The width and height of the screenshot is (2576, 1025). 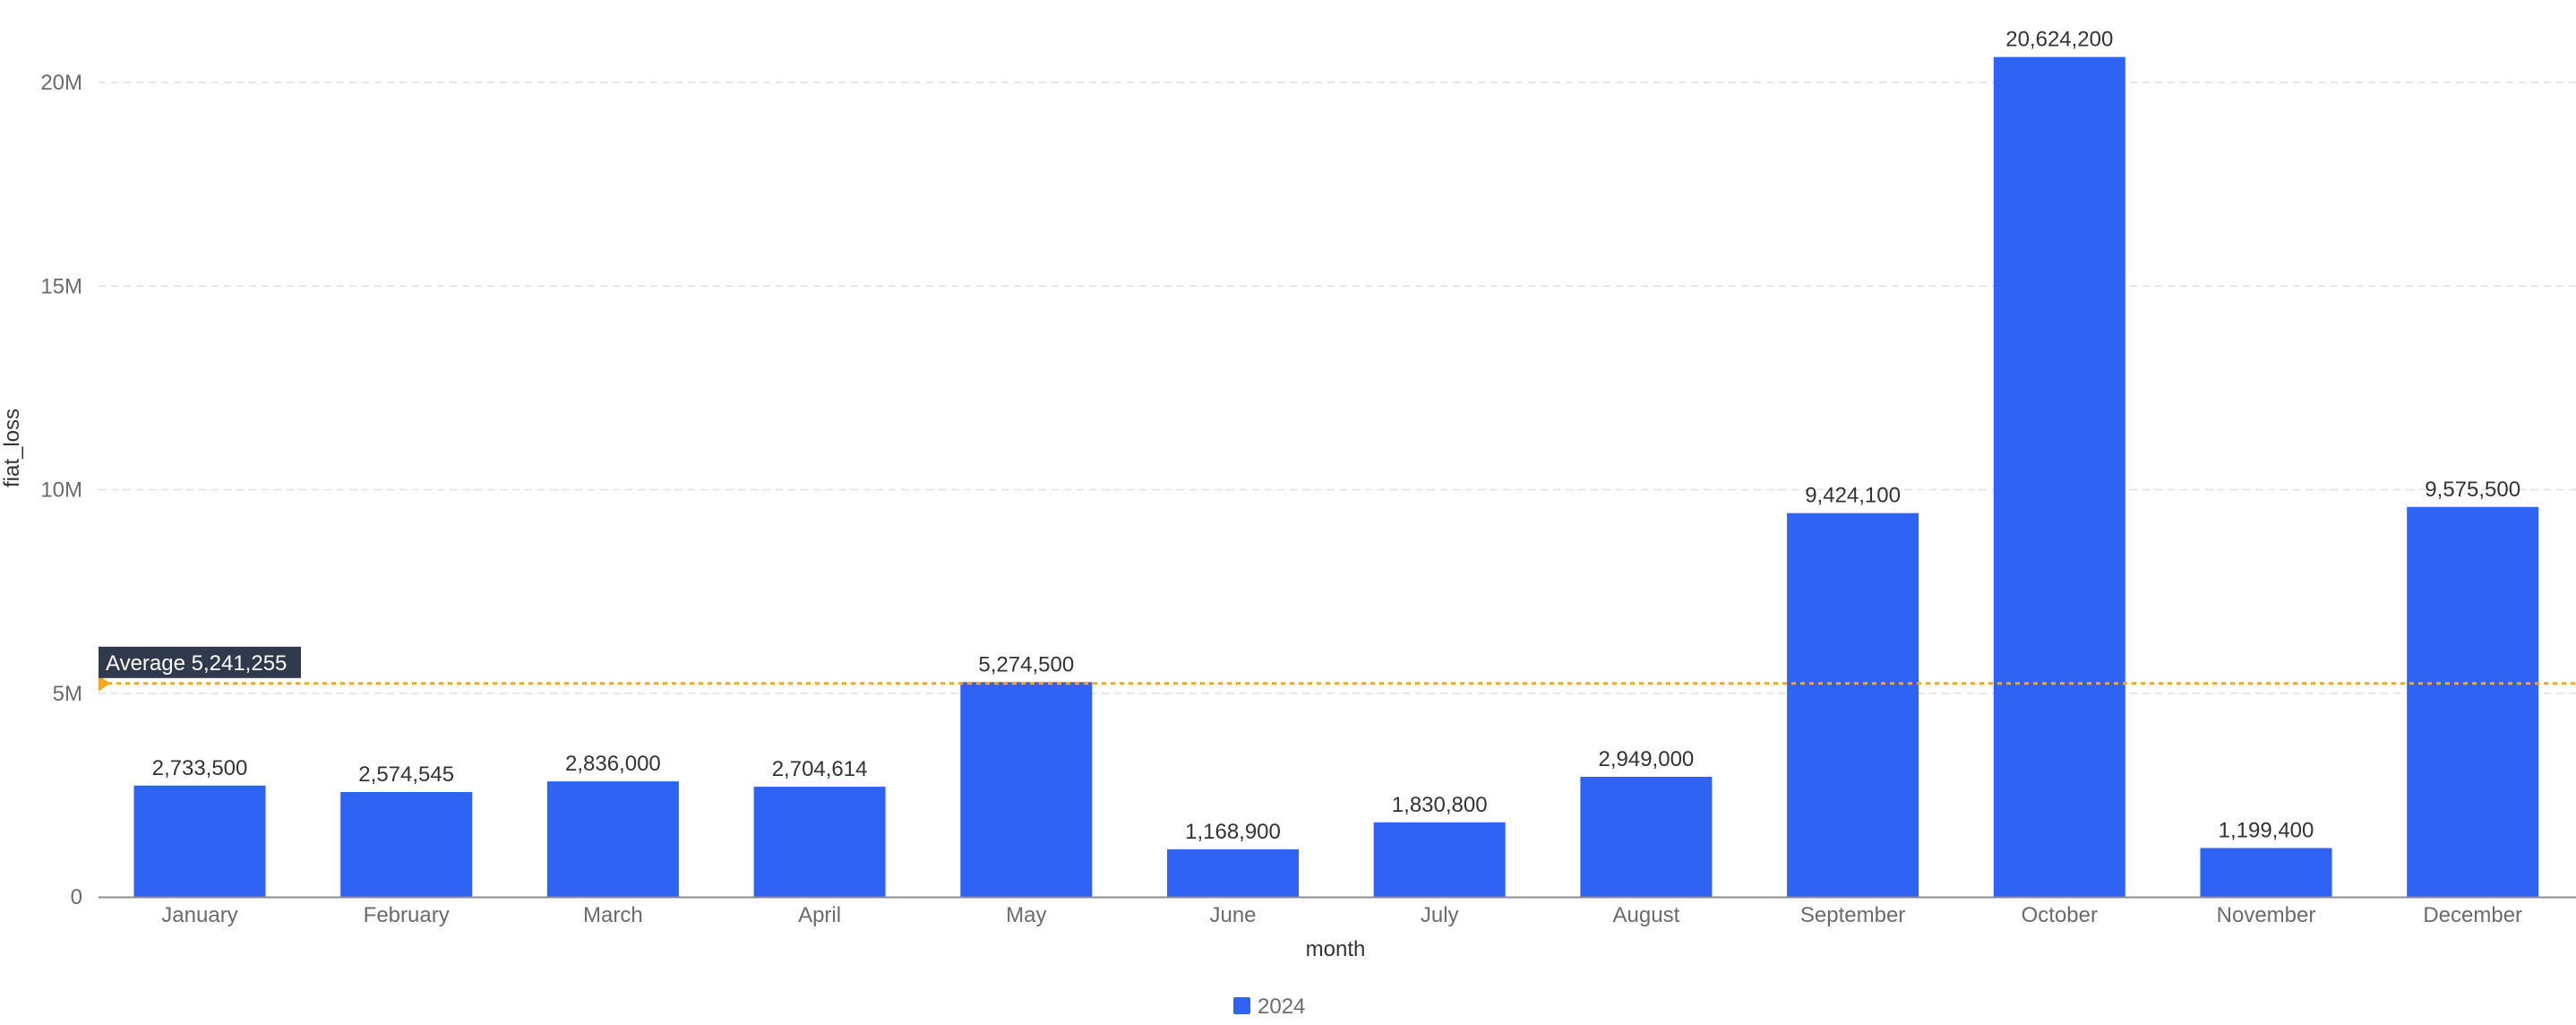 I want to click on data-label: 1,199,400, so click(x=2266, y=830).